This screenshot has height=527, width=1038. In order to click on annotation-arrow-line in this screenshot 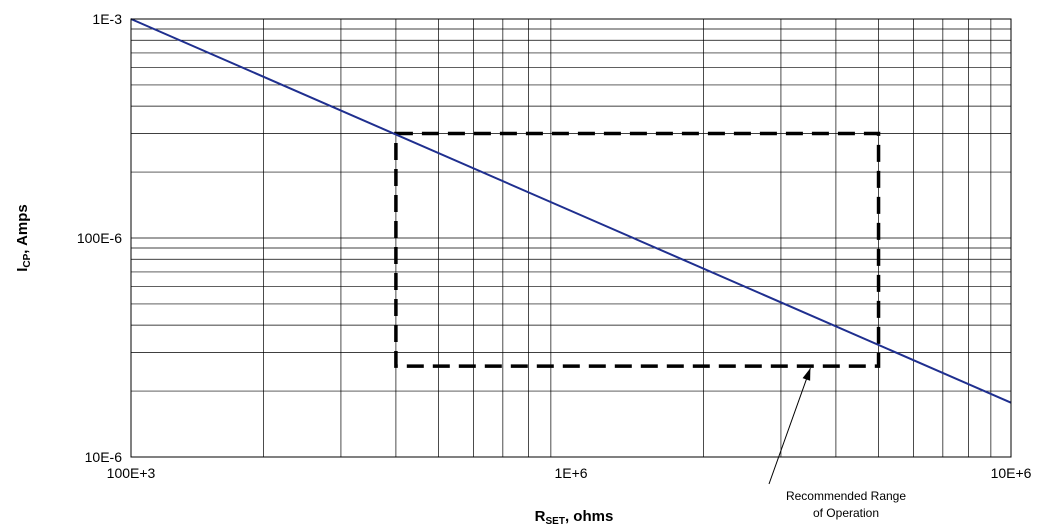, I will do `click(789, 426)`.